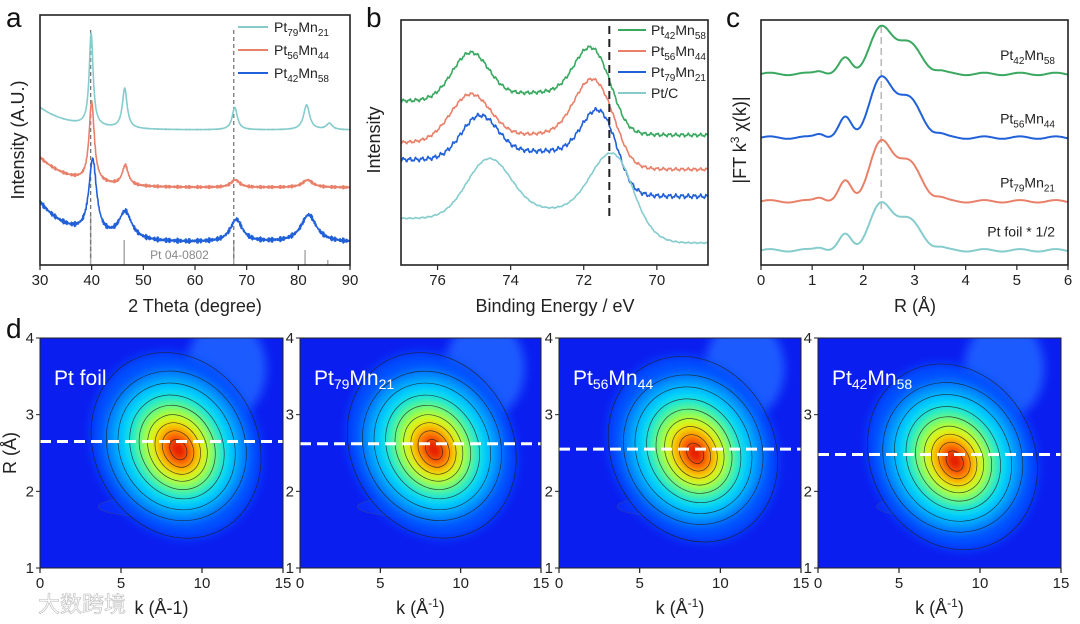 The height and width of the screenshot is (624, 1080). I want to click on x-tick-label: 2, so click(863, 280).